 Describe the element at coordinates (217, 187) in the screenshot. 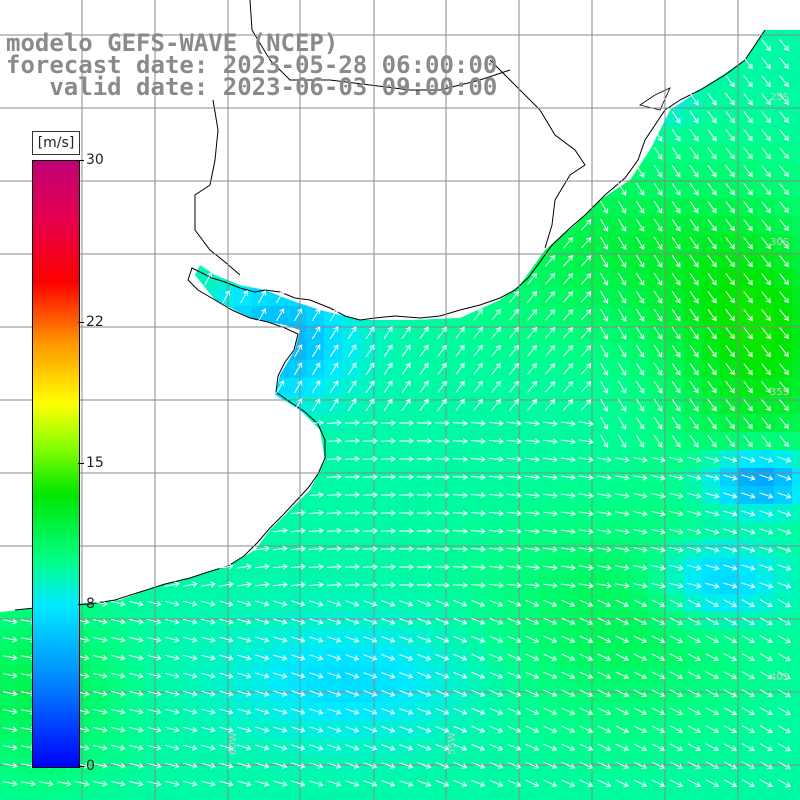

I see `border-line` at that location.